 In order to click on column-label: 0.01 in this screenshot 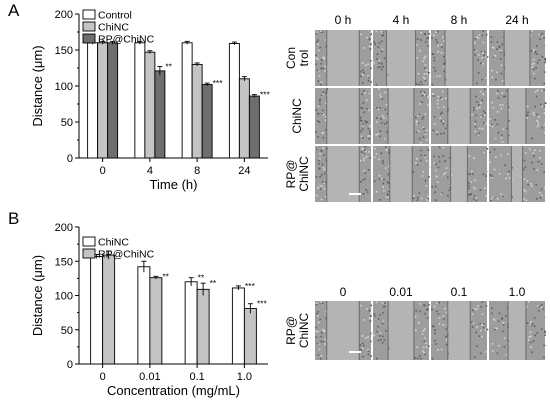, I will do `click(401, 292)`.